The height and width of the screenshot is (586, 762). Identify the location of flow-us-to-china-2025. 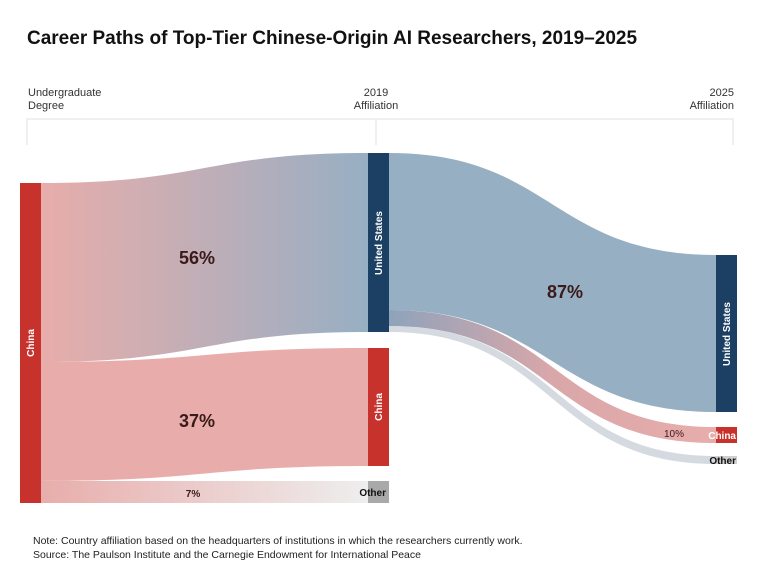
(552, 376).